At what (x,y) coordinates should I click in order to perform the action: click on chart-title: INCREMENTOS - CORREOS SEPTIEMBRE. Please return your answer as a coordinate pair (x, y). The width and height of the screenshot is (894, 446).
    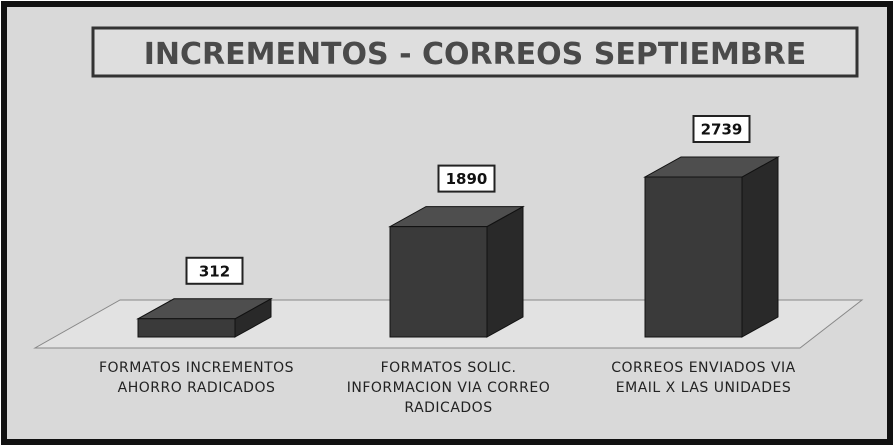
    Looking at the image, I should click on (475, 54).